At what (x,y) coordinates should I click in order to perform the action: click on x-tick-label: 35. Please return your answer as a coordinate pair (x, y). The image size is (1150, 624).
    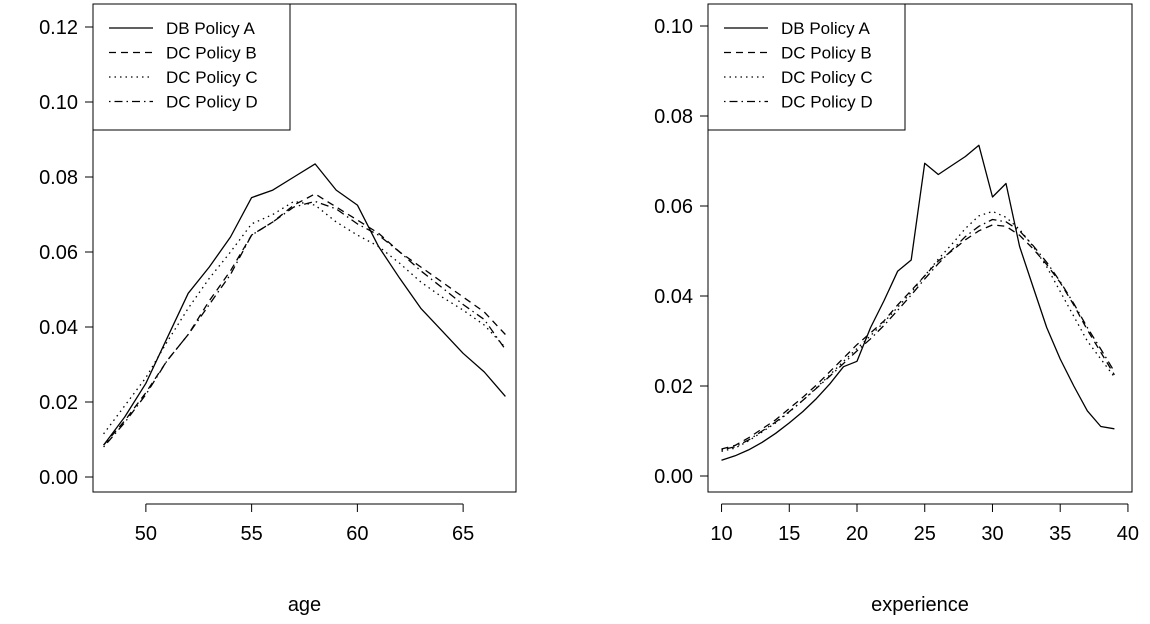
    Looking at the image, I should click on (1060, 534).